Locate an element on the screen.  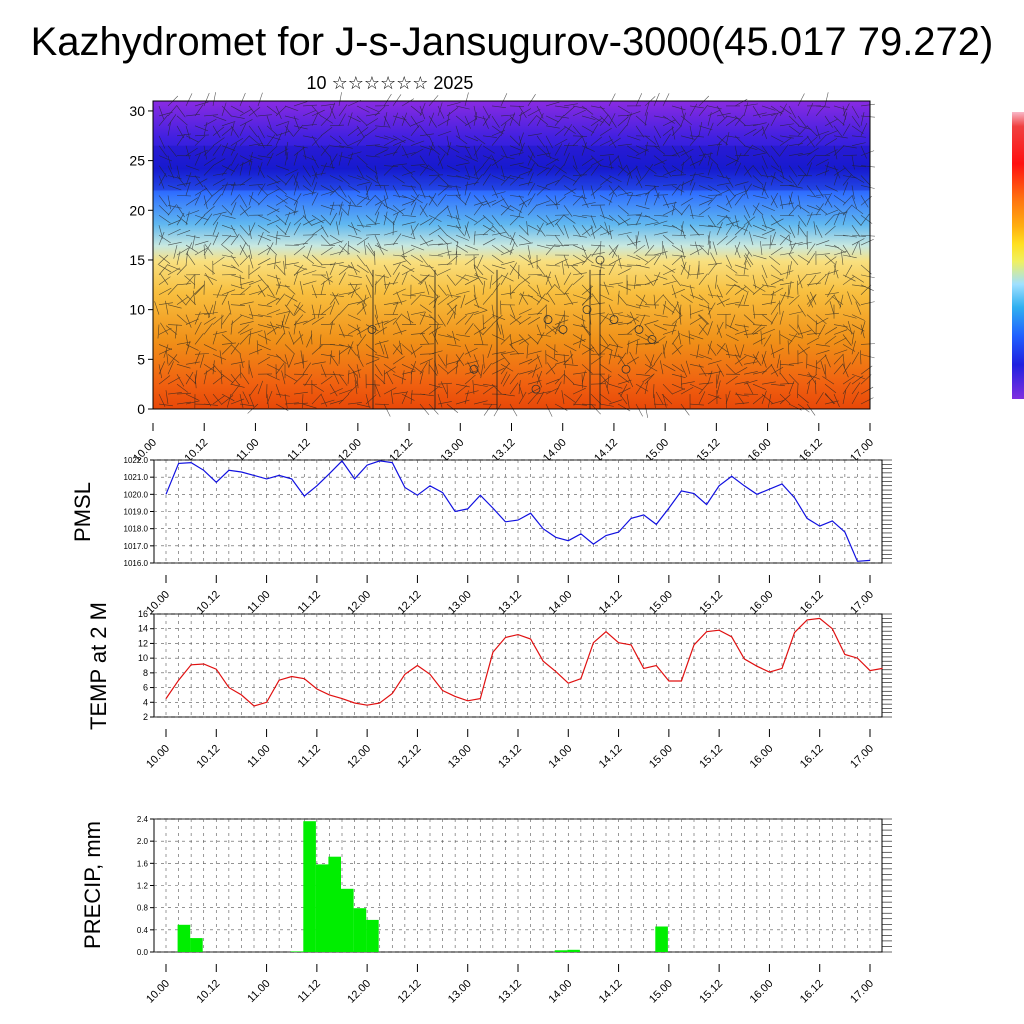
y-tick-label: 0.8 is located at coordinates (143, 908).